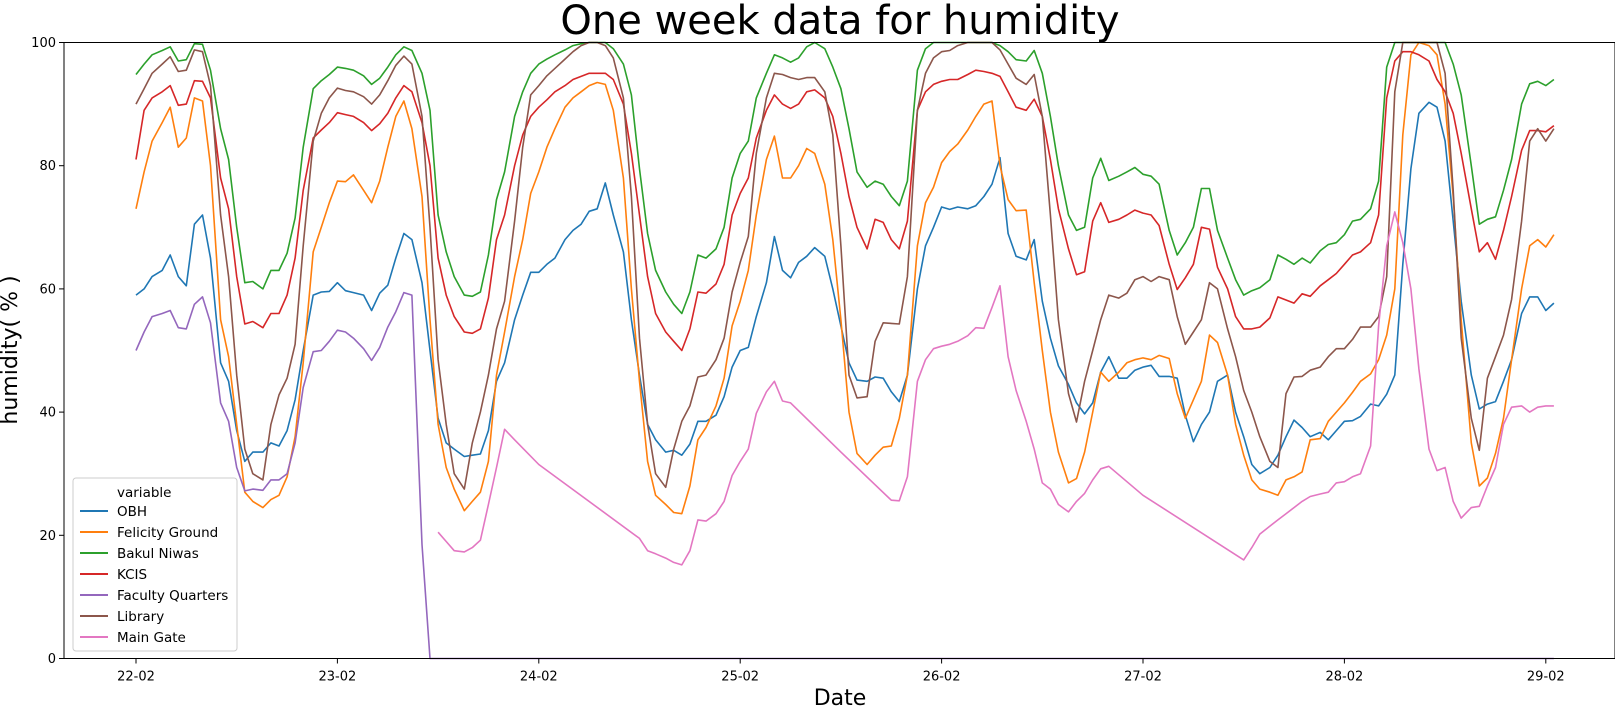 This screenshot has width=1615, height=711. I want to click on legend-label-3: KCIS, so click(132, 575).